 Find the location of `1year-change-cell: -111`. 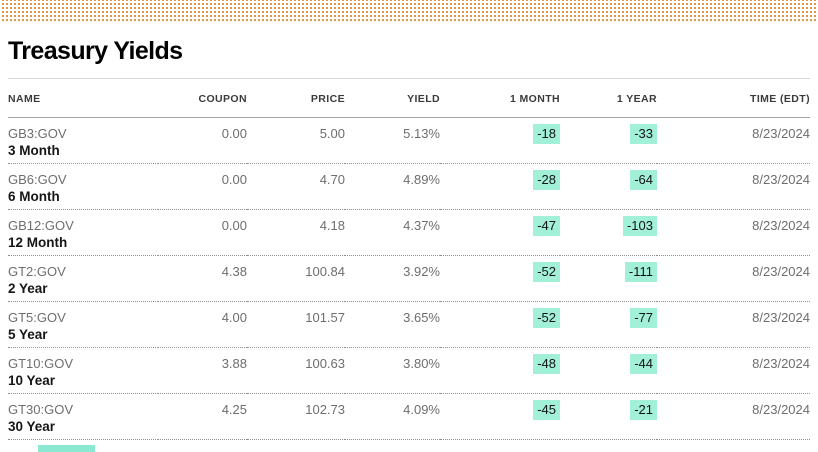

1year-change-cell: -111 is located at coordinates (608, 278).